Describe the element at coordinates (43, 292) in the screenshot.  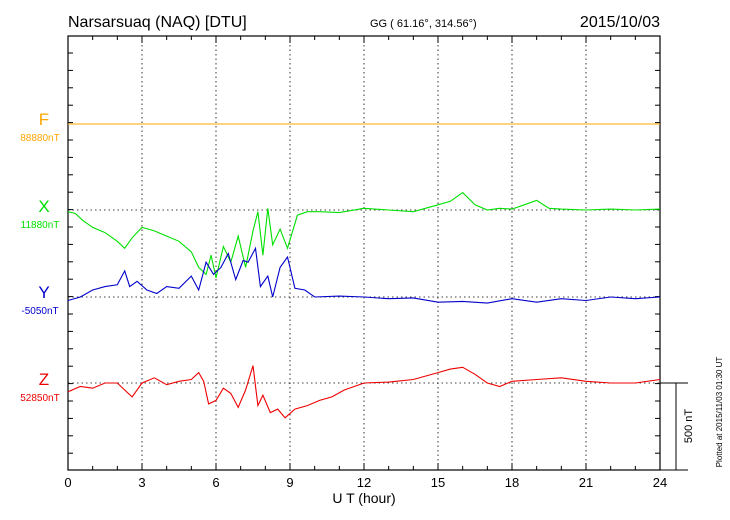
I see `series-label-y: Y` at that location.